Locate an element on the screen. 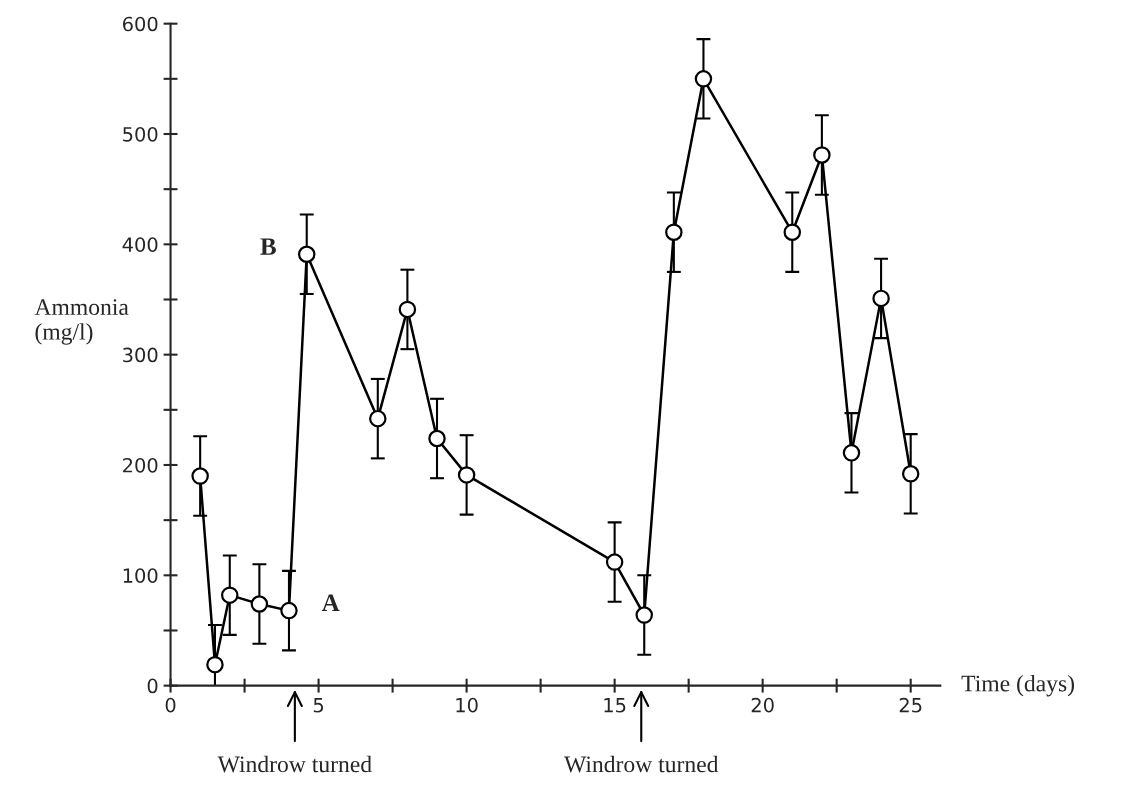 This screenshot has height=789, width=1137. y-tick-label: 600 is located at coordinates (140, 24).